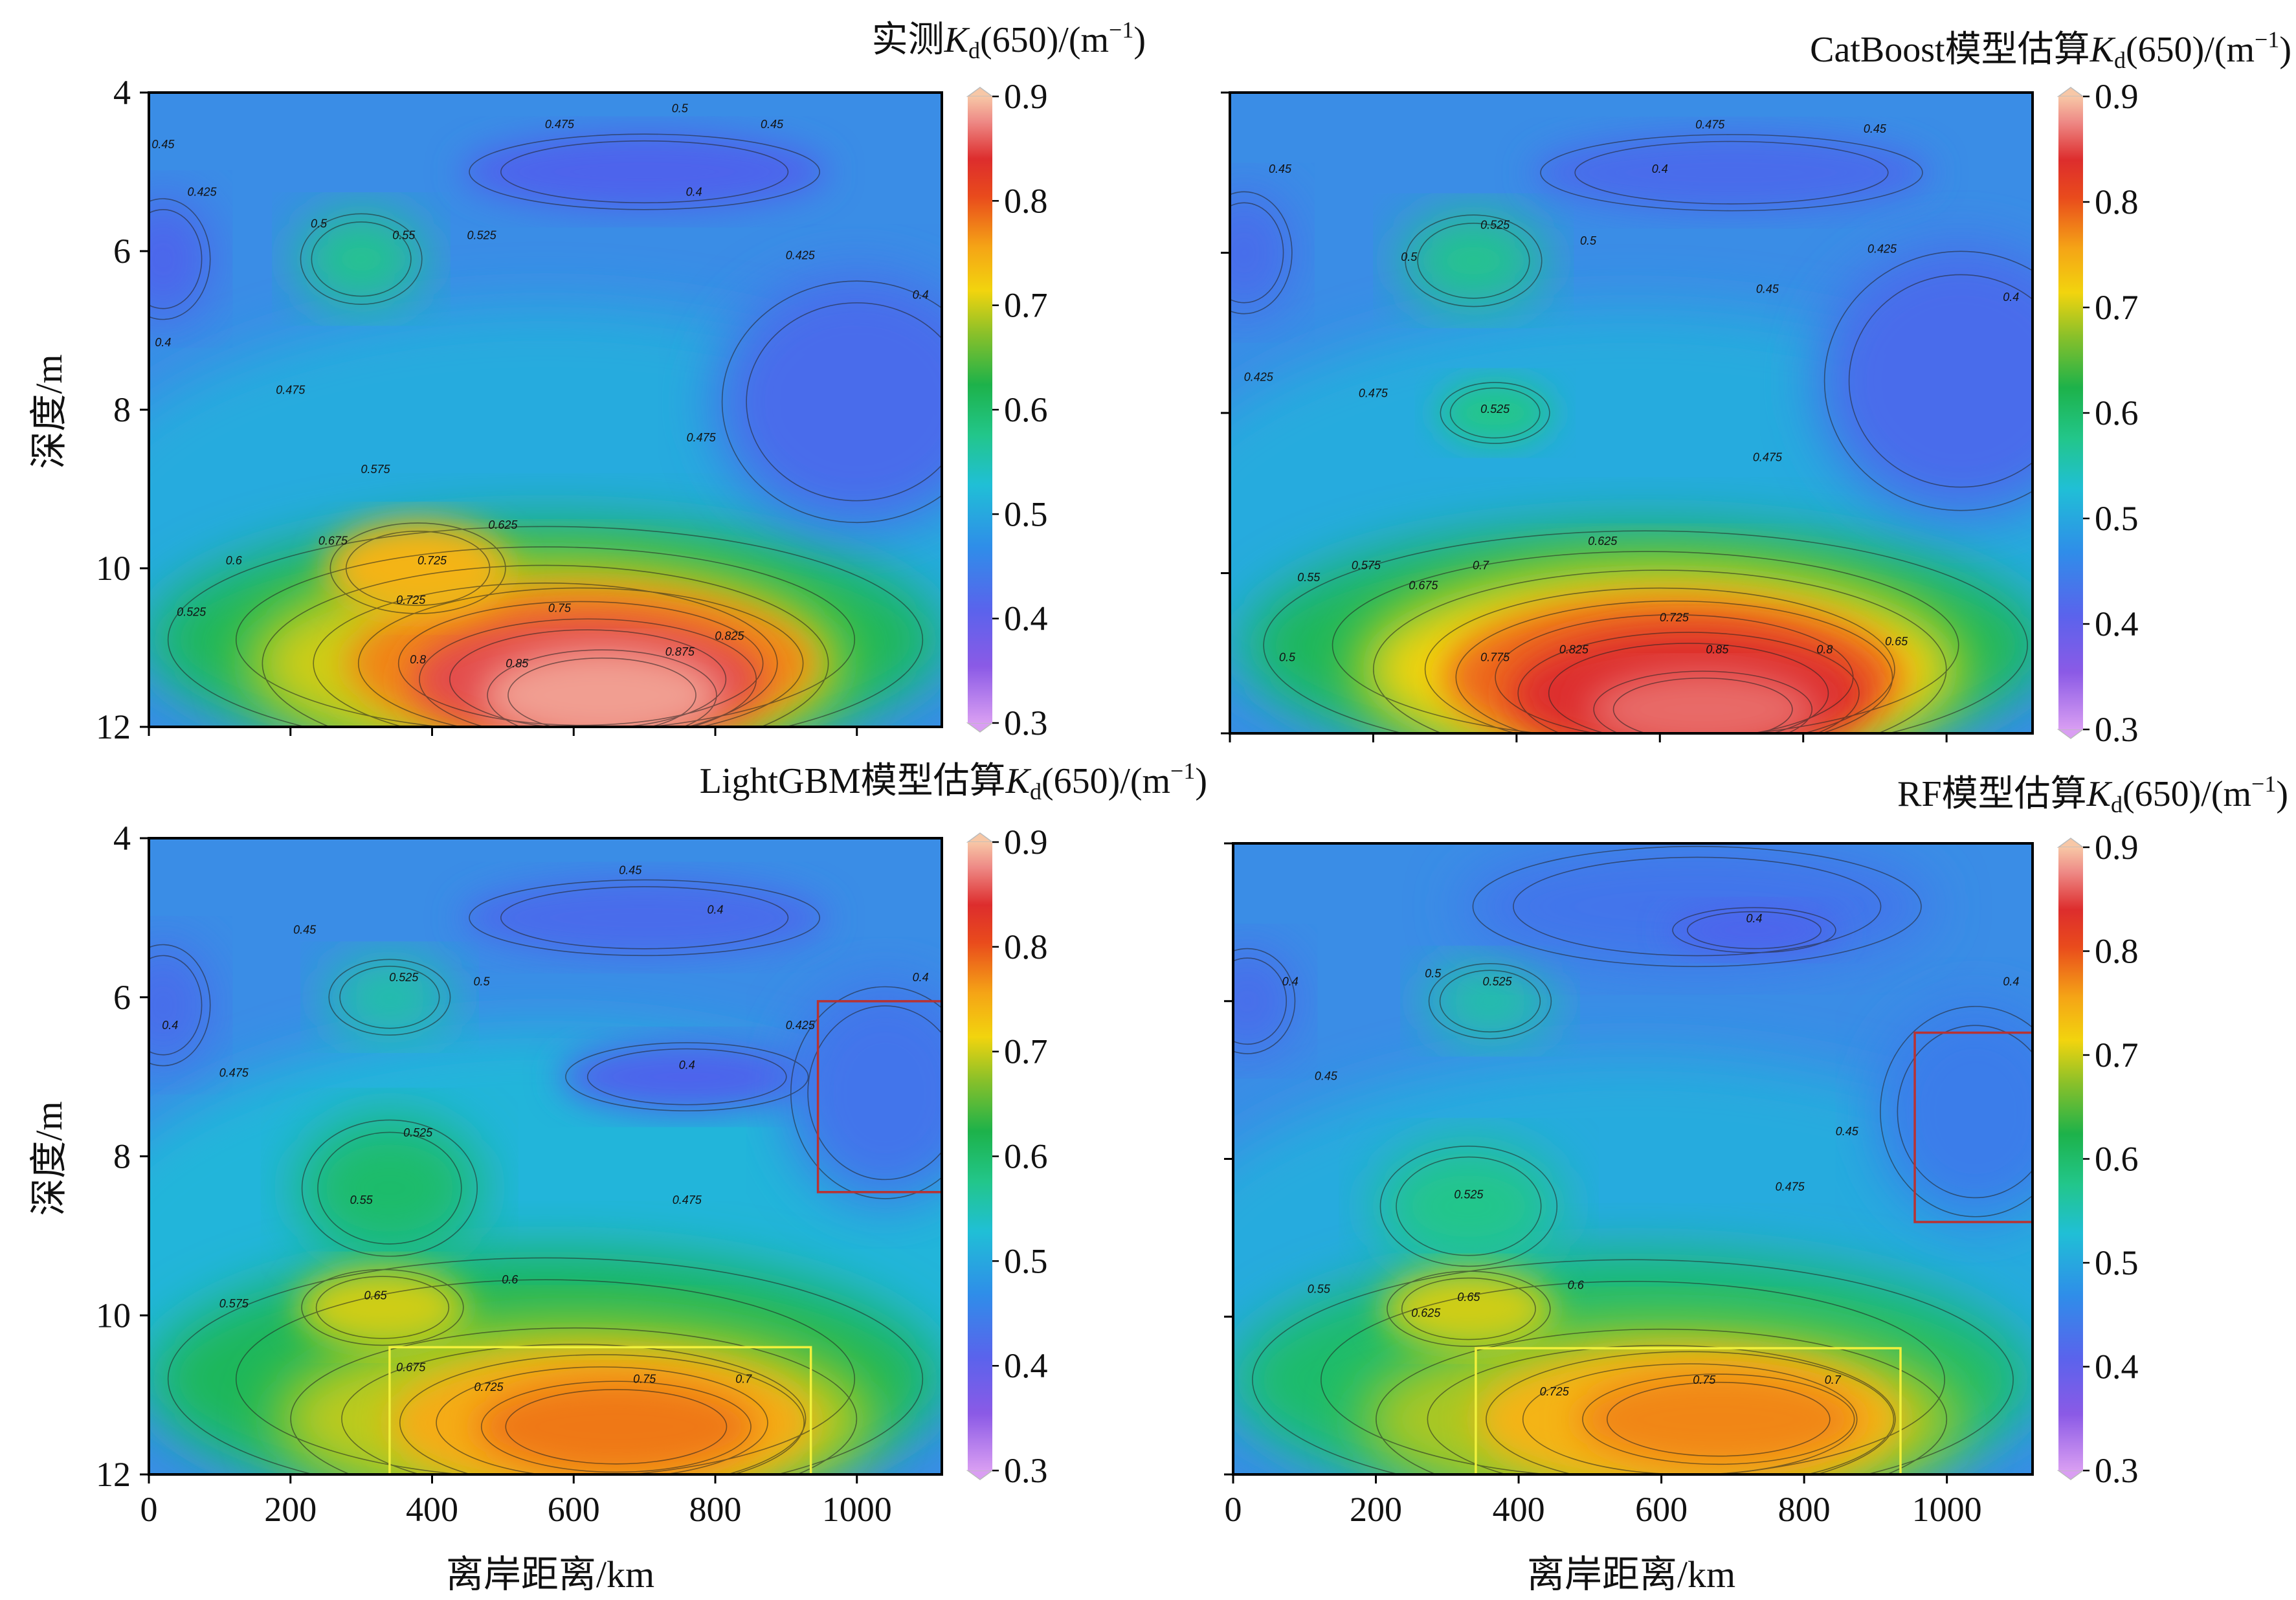 The image size is (2296, 1600). What do you see at coordinates (49, 411) in the screenshot?
I see `y-axis-label-top: 深度/m` at bounding box center [49, 411].